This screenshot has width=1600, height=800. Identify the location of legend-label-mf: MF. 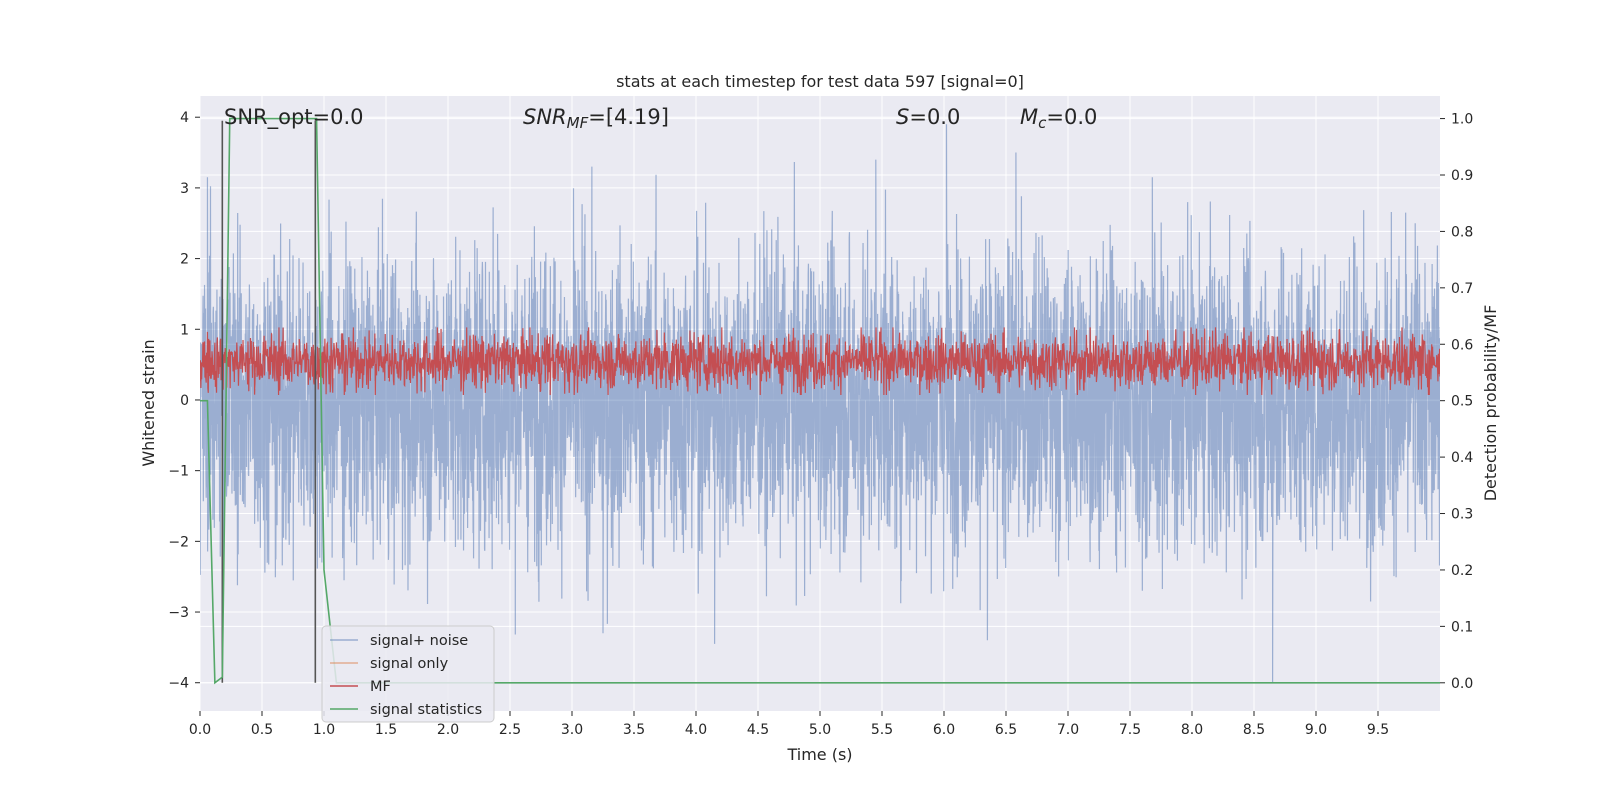
(380, 687).